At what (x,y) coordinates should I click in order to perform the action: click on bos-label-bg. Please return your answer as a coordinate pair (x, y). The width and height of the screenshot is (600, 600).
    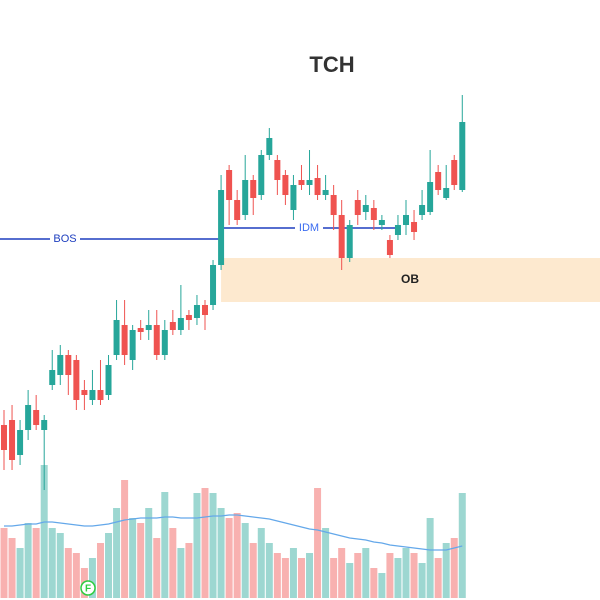
    Looking at the image, I should click on (65, 239).